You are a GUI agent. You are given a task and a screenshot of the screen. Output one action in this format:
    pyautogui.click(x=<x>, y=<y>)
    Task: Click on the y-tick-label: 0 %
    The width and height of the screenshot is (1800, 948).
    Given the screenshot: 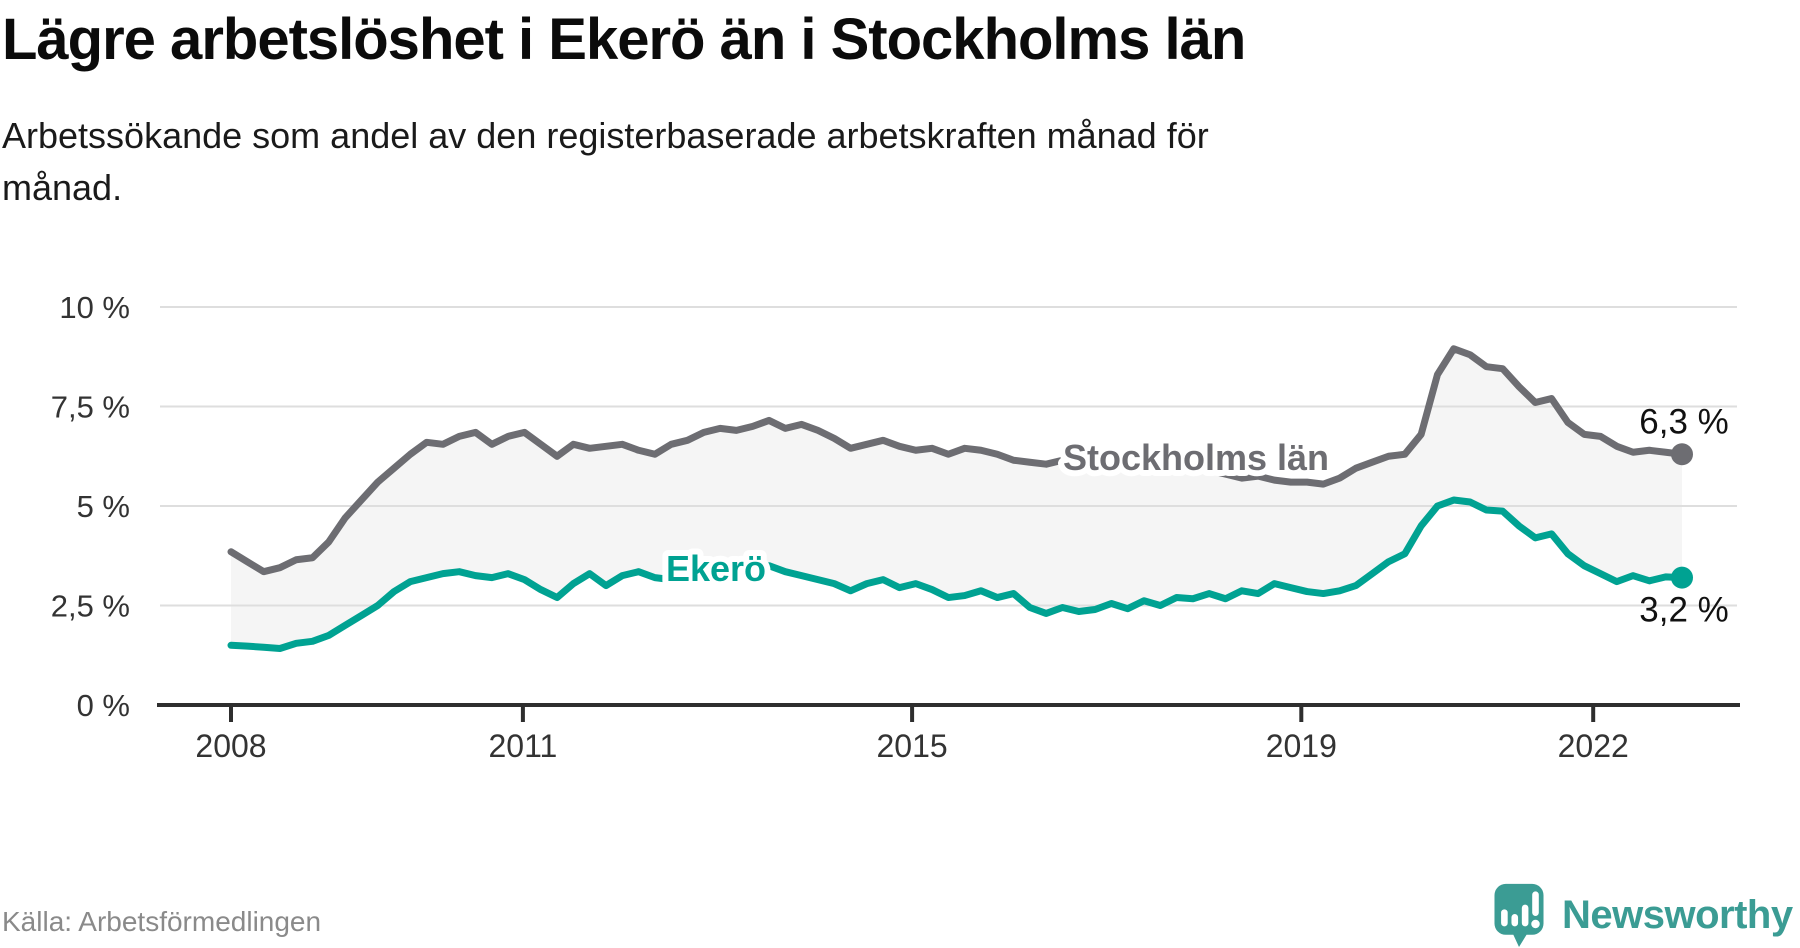 What is the action you would take?
    pyautogui.click(x=103, y=705)
    